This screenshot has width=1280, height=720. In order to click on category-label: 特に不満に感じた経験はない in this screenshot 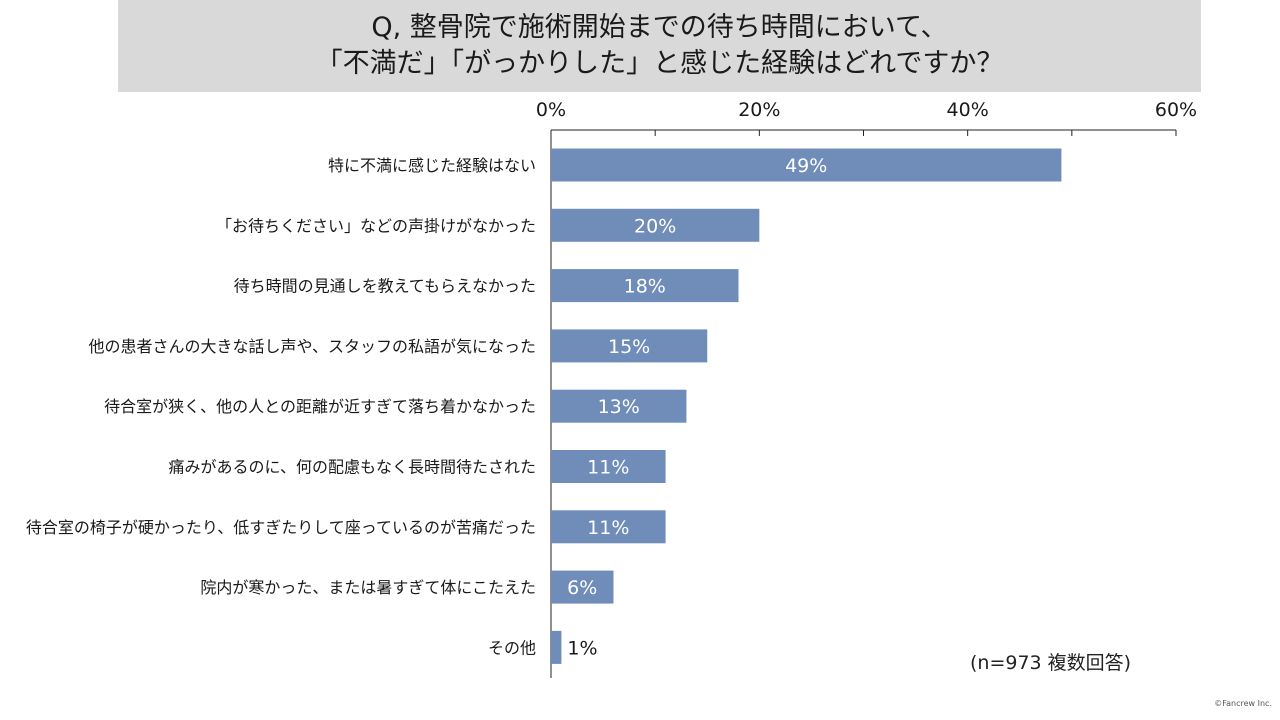, I will do `click(432, 165)`.